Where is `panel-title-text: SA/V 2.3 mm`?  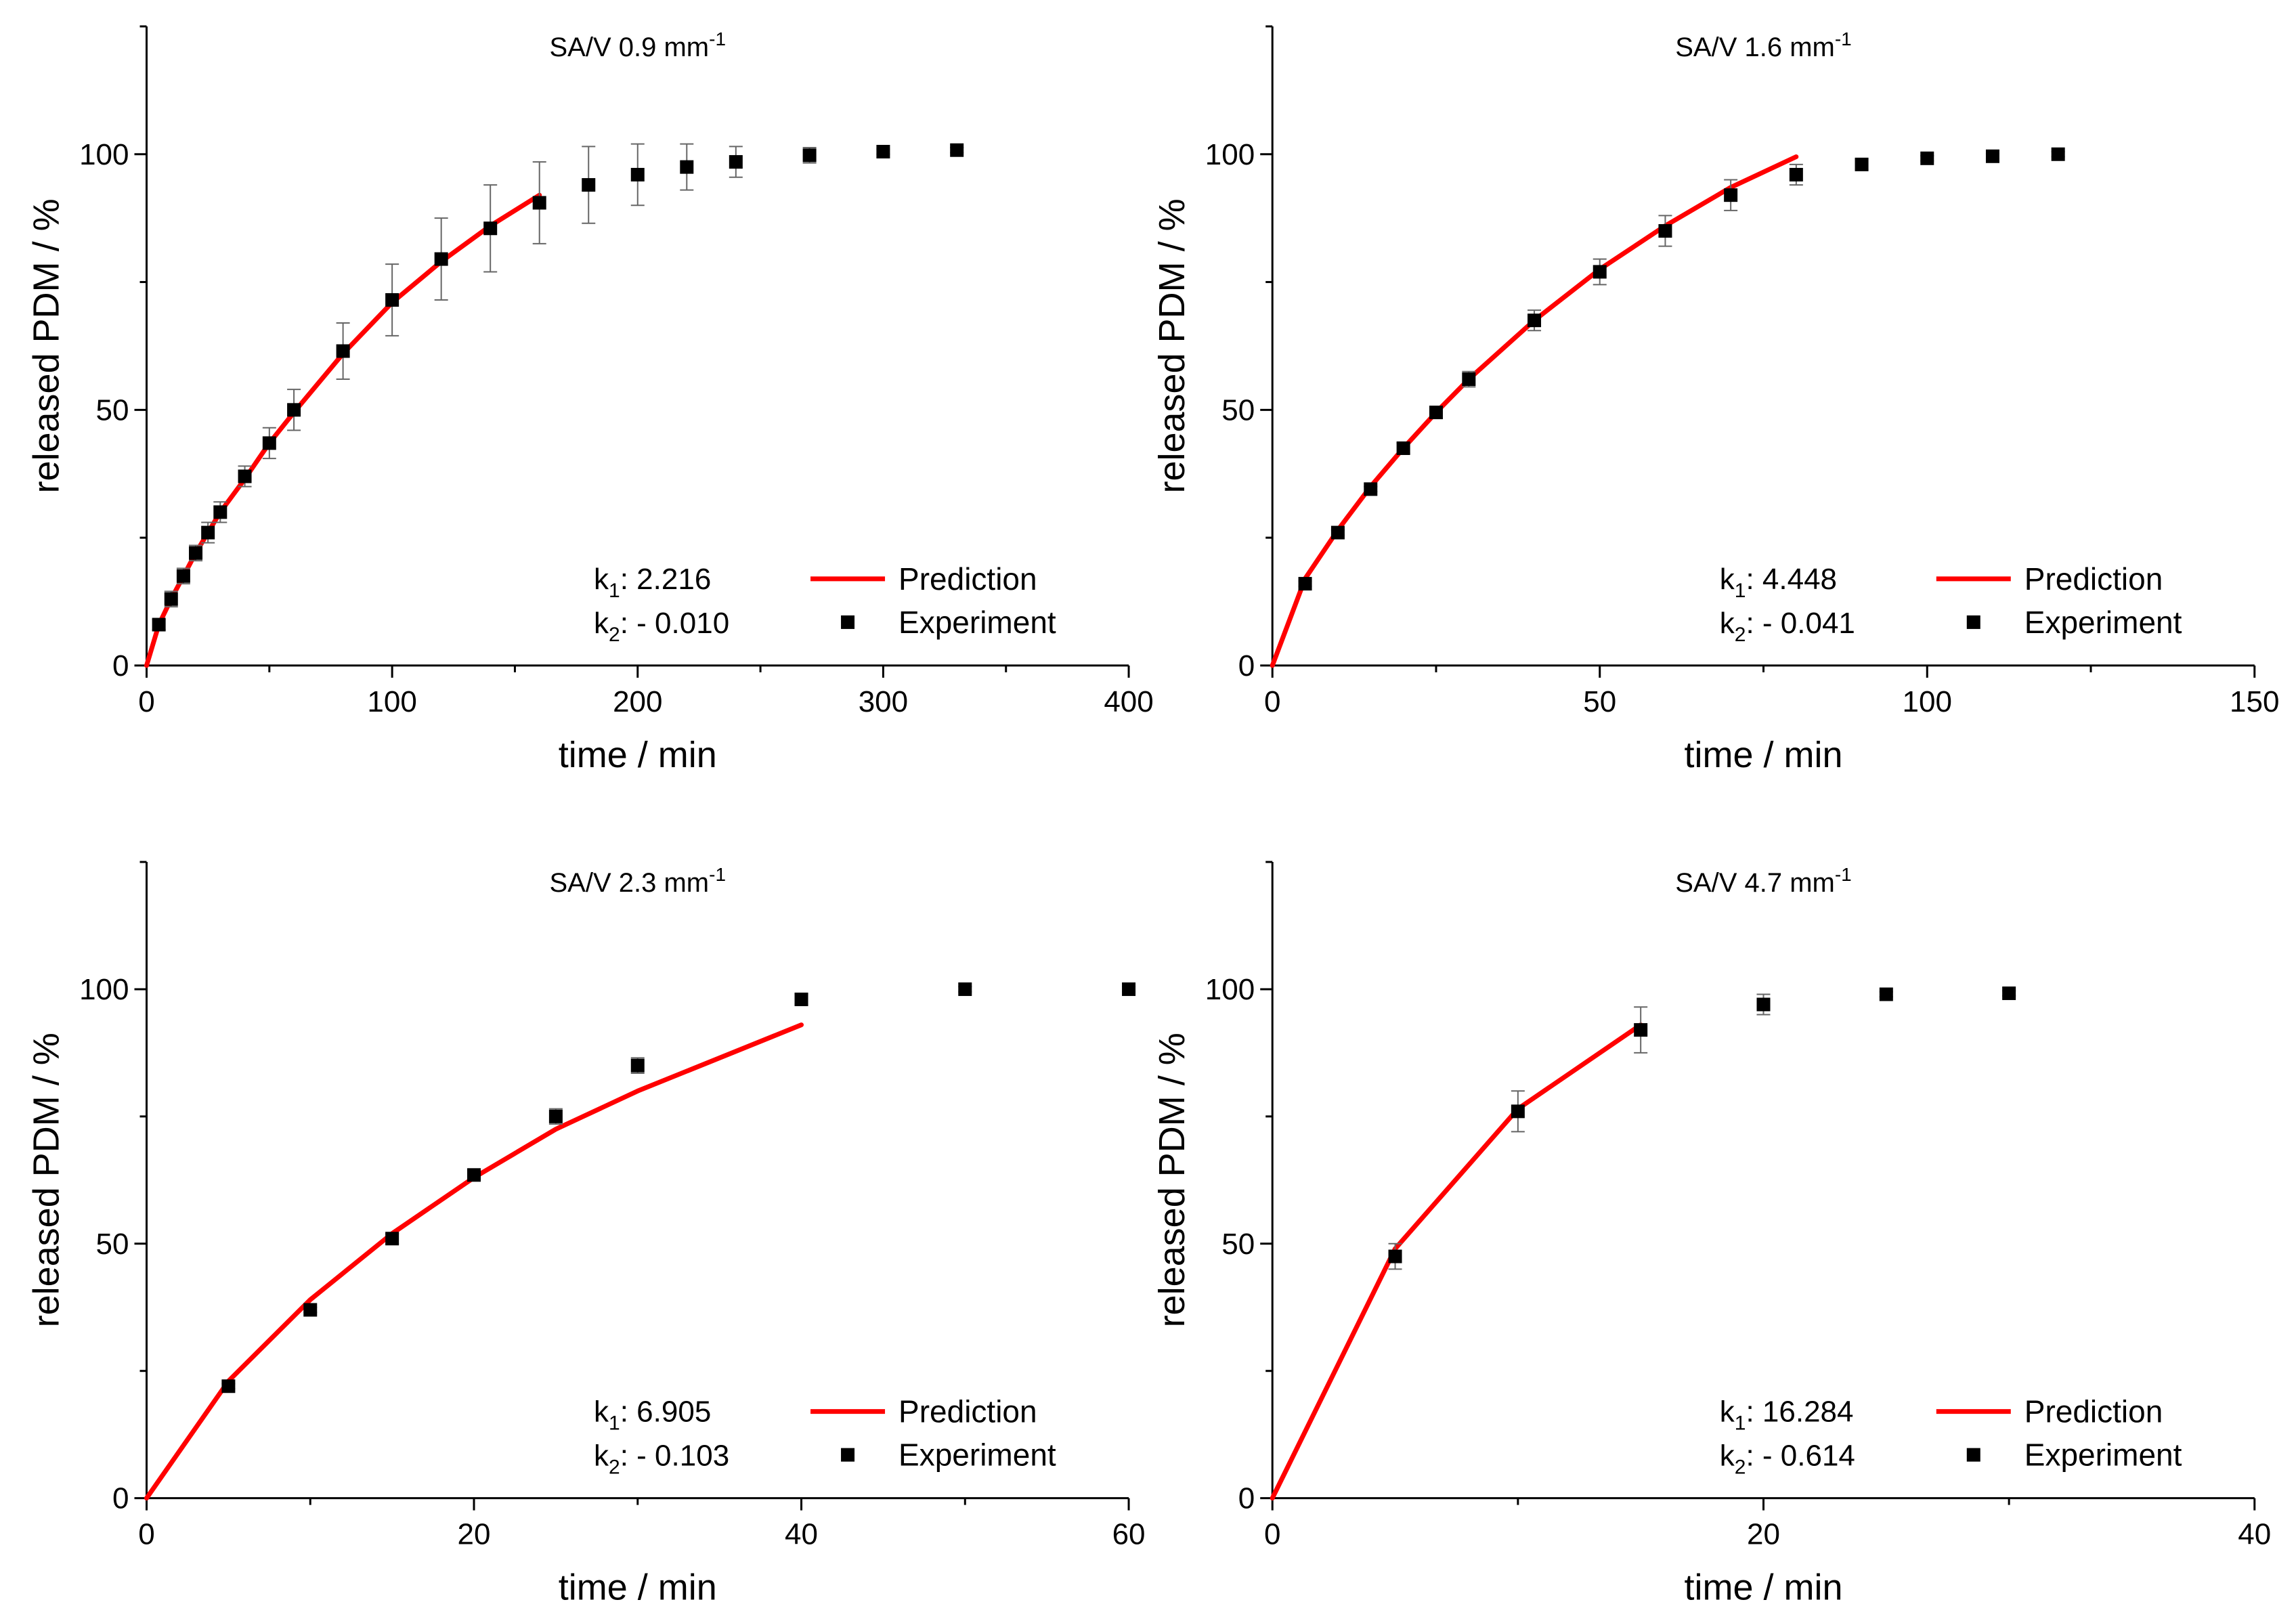
panel-title-text: SA/V 2.3 mm is located at coordinates (630, 883).